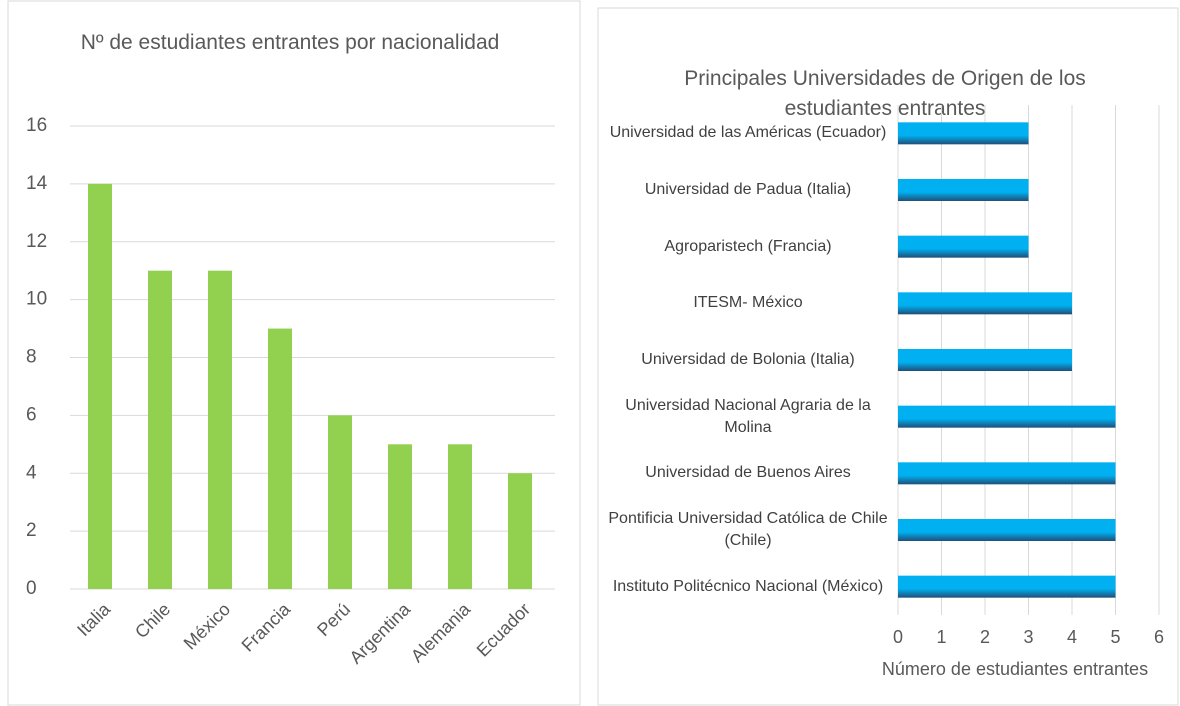 The image size is (1180, 706). I want to click on x-axis-label: Número de estudiantes entrantes, so click(1015, 669).